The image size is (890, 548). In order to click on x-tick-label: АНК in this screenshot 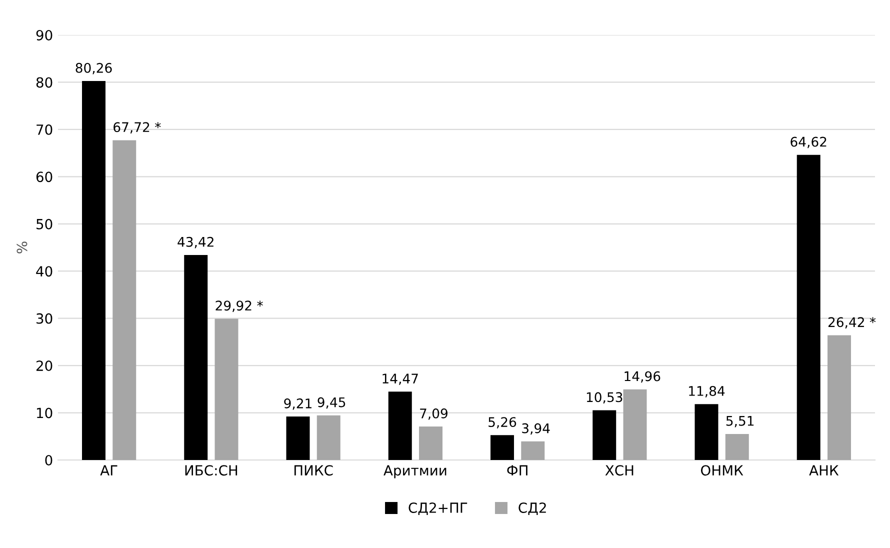, I will do `click(824, 470)`.